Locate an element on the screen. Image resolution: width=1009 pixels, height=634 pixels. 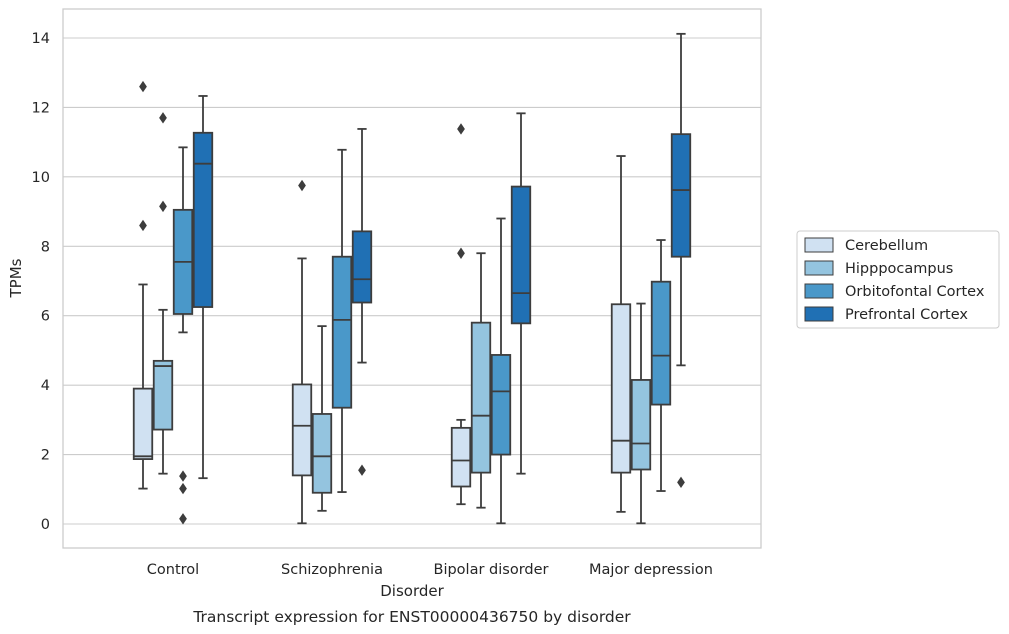
y-tick-label: 14 is located at coordinates (41, 39).